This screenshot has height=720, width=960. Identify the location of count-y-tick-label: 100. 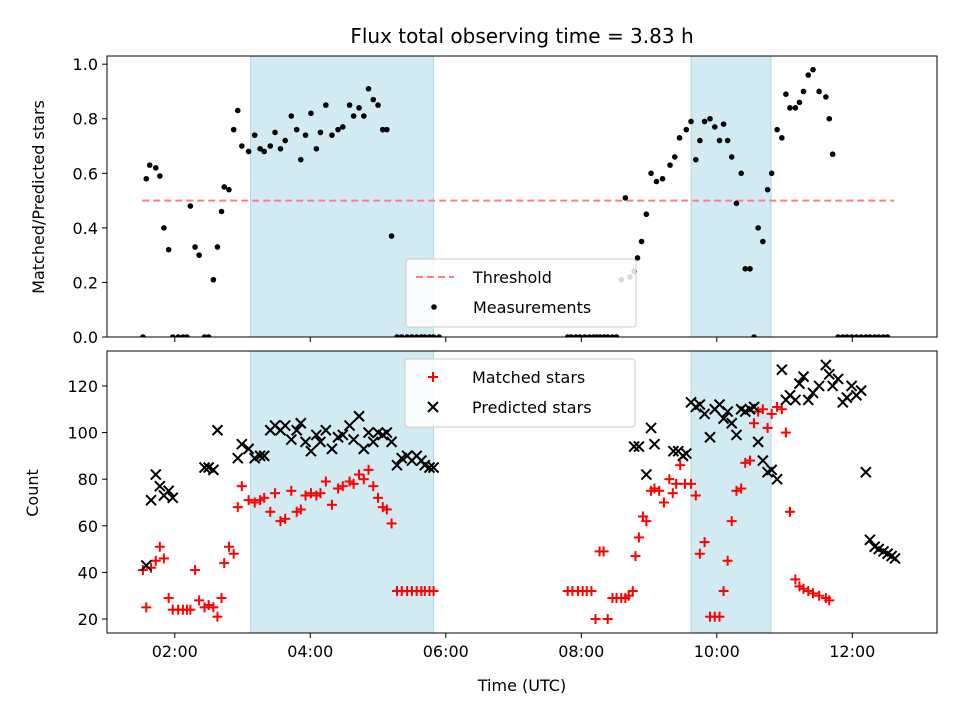
(82, 433).